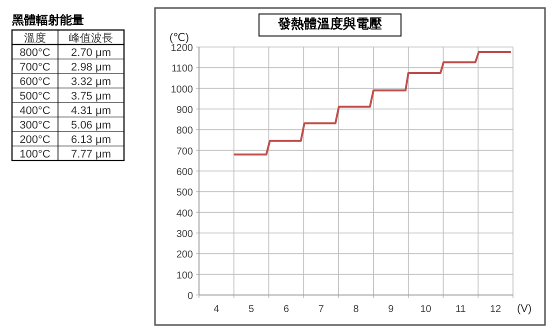 The width and height of the screenshot is (550, 333). What do you see at coordinates (217, 309) in the screenshot?
I see `x-tick-label: 4` at bounding box center [217, 309].